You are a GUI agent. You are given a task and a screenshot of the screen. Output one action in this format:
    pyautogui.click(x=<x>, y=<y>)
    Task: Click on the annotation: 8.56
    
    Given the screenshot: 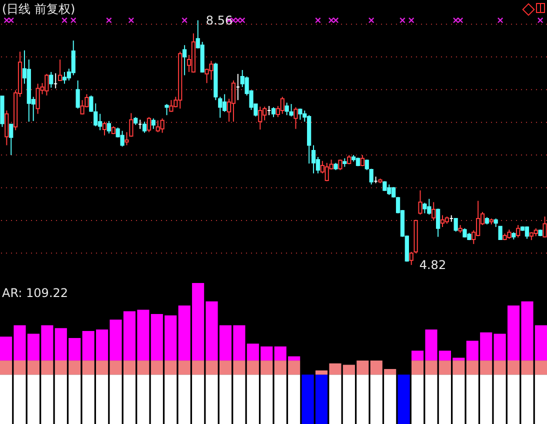 What is the action you would take?
    pyautogui.click(x=219, y=20)
    